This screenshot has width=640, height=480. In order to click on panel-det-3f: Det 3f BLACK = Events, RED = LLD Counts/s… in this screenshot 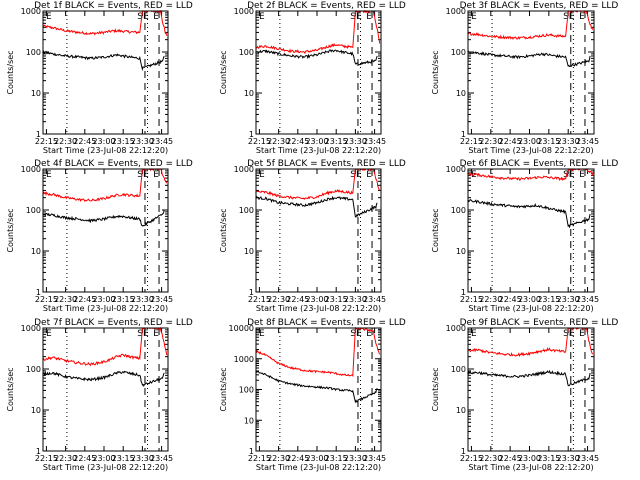, I will do `click(524, 78)`.